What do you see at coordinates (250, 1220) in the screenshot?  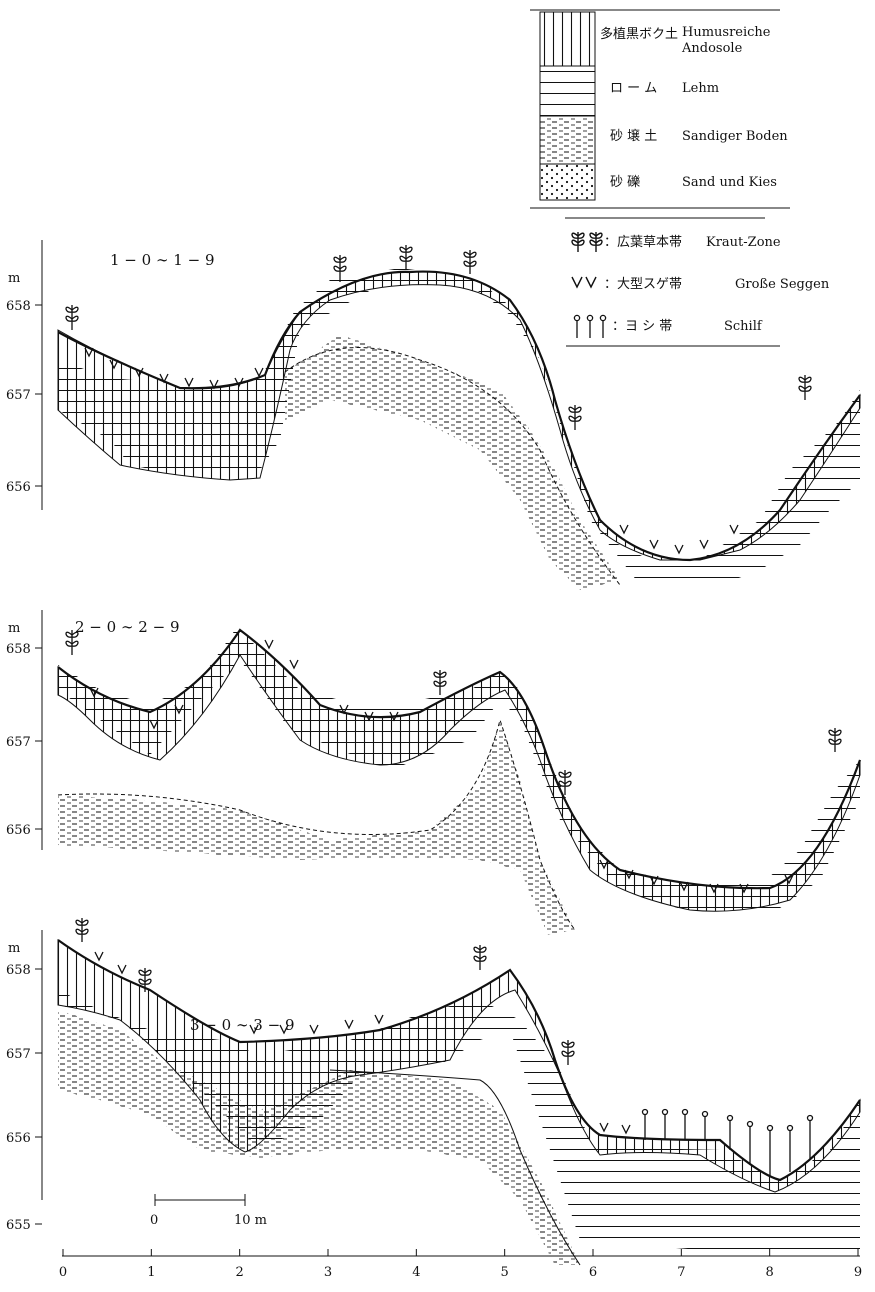 I see `scale-bar-end-label: 10 m` at bounding box center [250, 1220].